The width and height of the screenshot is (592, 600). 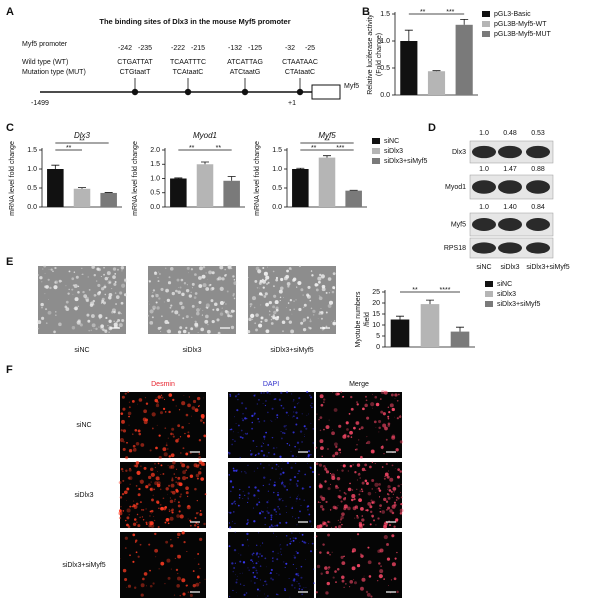 What do you see at coordinates (300, 72) in the screenshot?
I see `site-mut: CTAtaatC` at bounding box center [300, 72].